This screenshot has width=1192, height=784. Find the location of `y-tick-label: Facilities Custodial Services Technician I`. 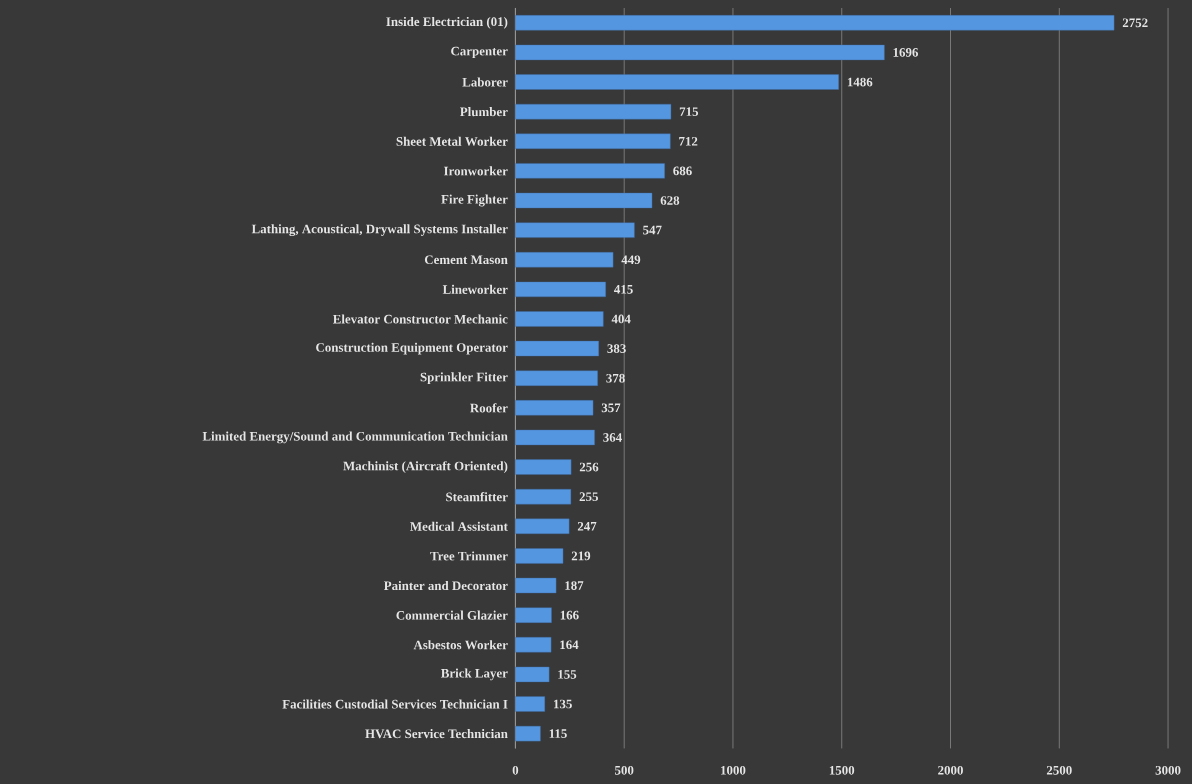

y-tick-label: Facilities Custodial Services Technician I is located at coordinates (395, 704).